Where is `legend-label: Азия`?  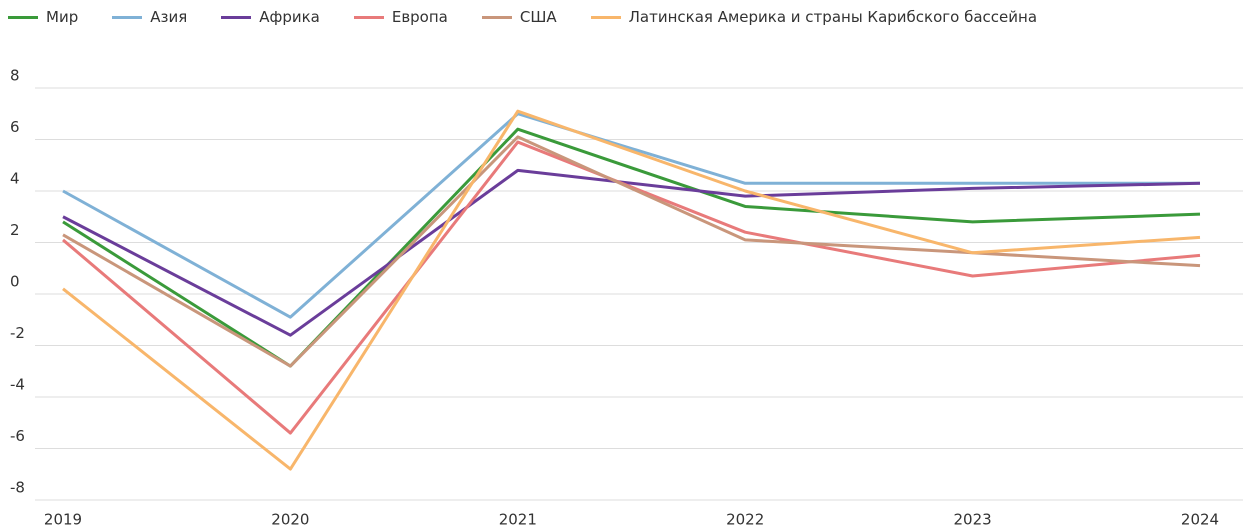 legend-label: Азия is located at coordinates (169, 17).